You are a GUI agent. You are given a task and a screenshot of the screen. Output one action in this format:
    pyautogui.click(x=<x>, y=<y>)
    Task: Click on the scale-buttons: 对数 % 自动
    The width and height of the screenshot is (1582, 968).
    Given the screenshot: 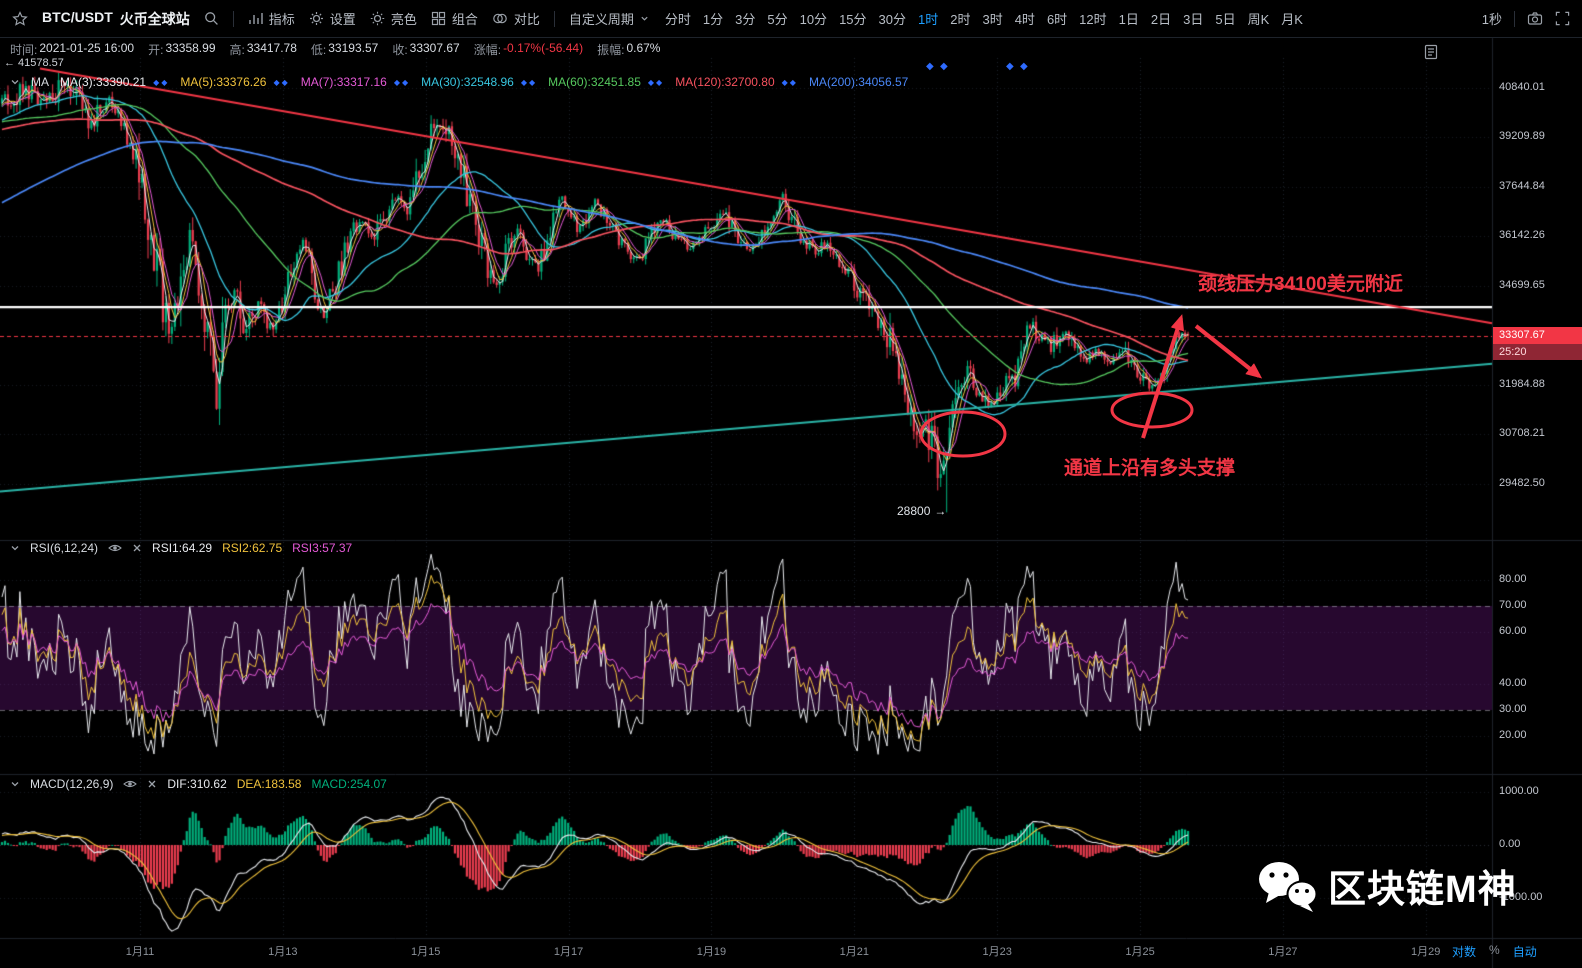 What is the action you would take?
    pyautogui.click(x=1494, y=951)
    